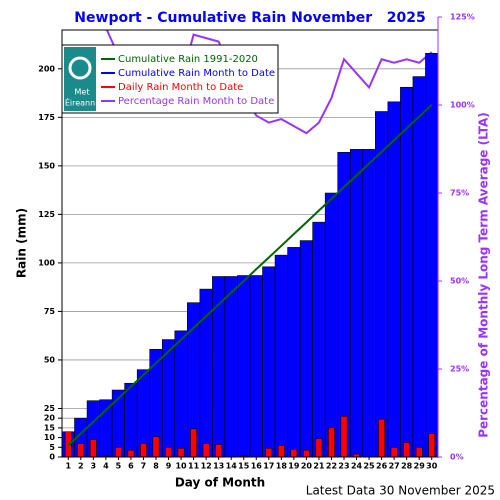 The image size is (500, 500). Describe the element at coordinates (188, 59) in the screenshot. I see `legend-label: Cumulative Rain 1991-2020` at that location.